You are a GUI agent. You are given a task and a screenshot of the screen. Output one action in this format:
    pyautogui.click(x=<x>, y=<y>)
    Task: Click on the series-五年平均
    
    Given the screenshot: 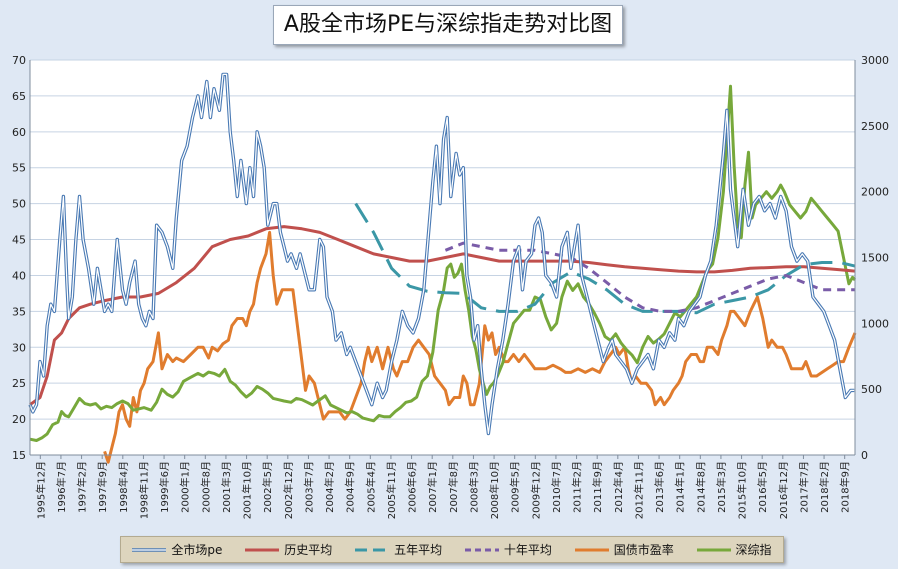 What is the action you would take?
    pyautogui.click(x=605, y=258)
    